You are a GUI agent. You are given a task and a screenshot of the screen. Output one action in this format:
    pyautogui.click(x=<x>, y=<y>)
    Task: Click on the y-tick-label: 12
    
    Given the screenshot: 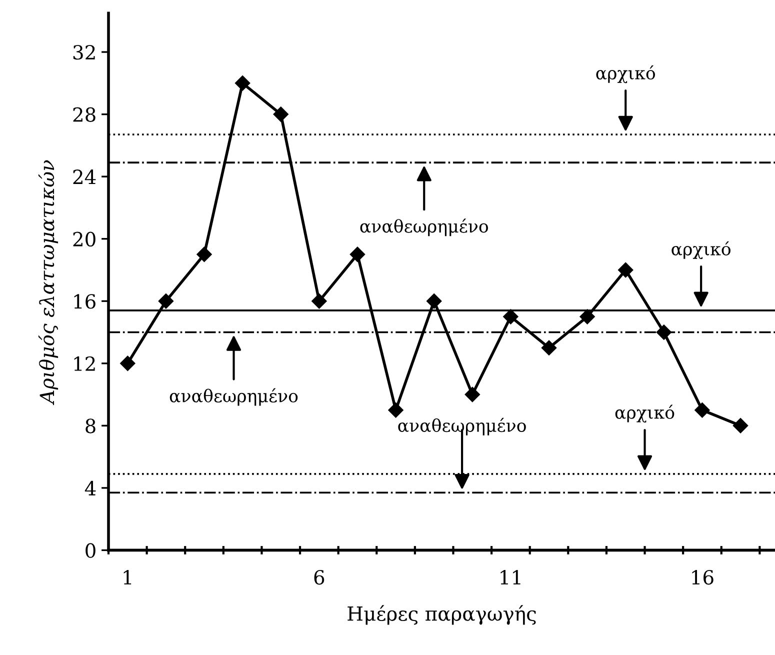 What is the action you would take?
    pyautogui.click(x=84, y=363)
    